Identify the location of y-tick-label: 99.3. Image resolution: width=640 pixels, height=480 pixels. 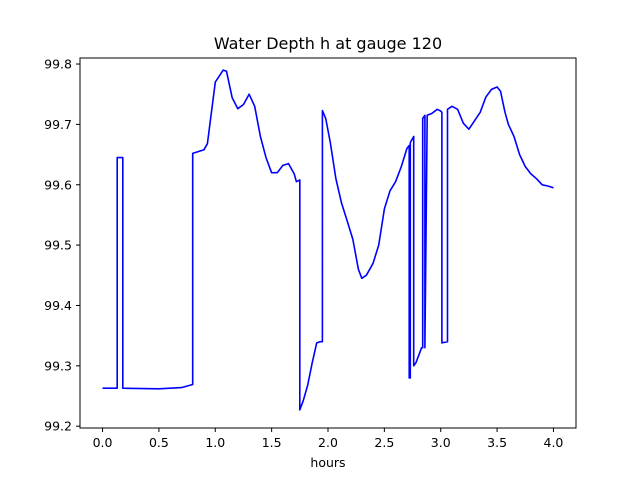
(58, 365).